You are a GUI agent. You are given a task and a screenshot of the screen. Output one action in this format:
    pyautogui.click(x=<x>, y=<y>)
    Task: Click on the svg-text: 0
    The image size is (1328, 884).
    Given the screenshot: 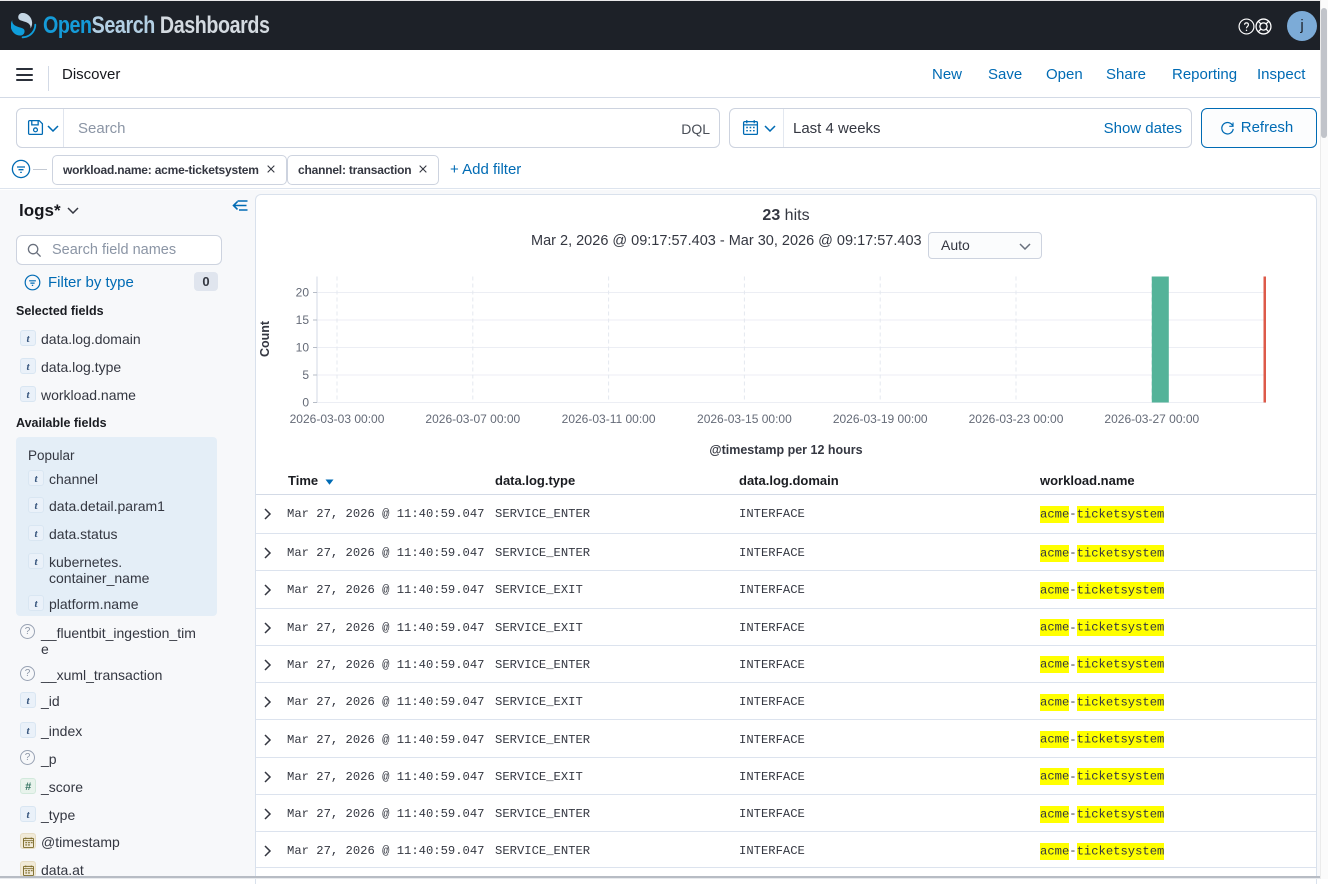 What is the action you would take?
    pyautogui.click(x=305, y=403)
    